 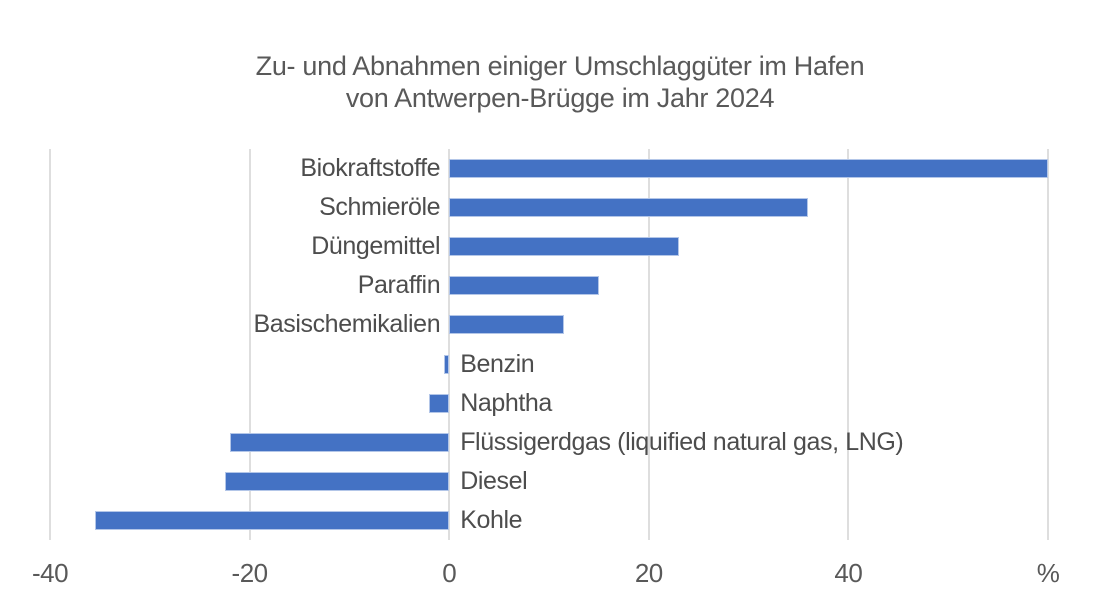 I want to click on x-tick-label: %, so click(x=1048, y=573).